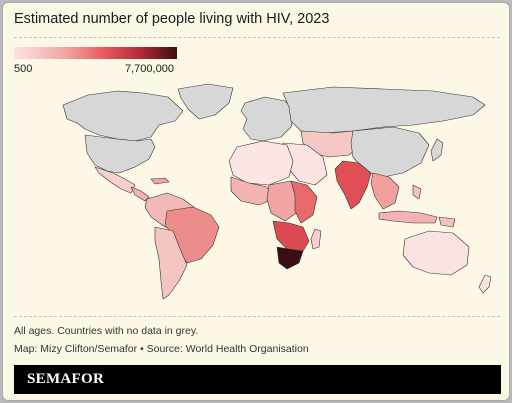  What do you see at coordinates (257, 316) in the screenshot?
I see `bottom-divider` at bounding box center [257, 316].